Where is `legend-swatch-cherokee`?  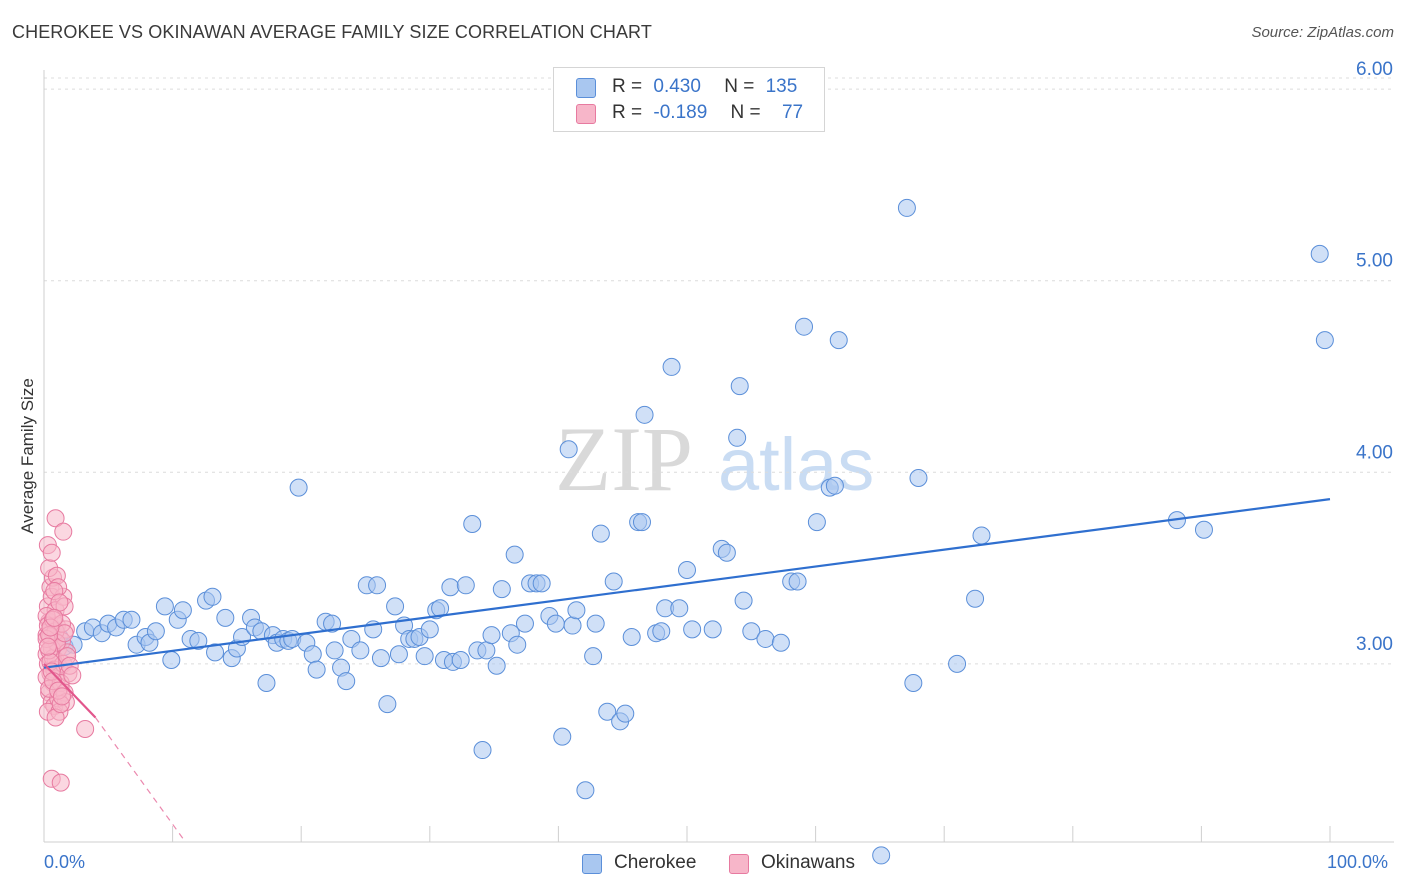 legend-swatch-cherokee is located at coordinates (586, 88).